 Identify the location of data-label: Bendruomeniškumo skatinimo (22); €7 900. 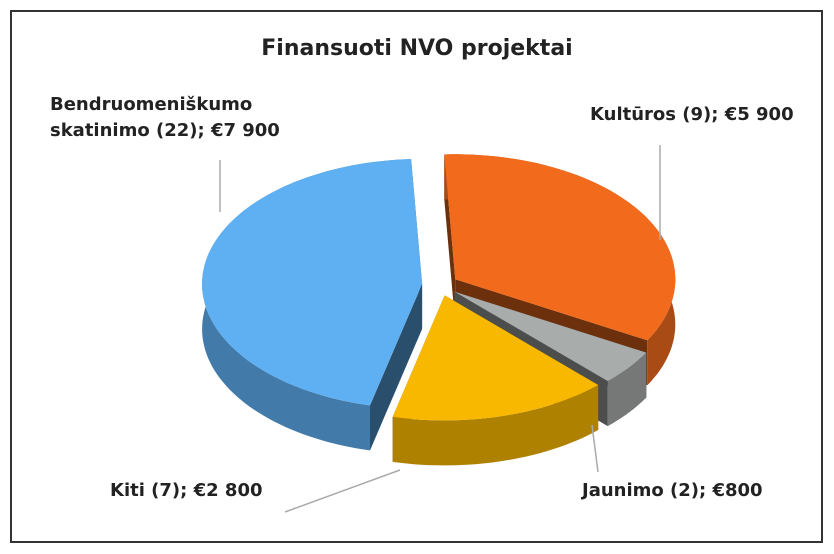
(165, 117).